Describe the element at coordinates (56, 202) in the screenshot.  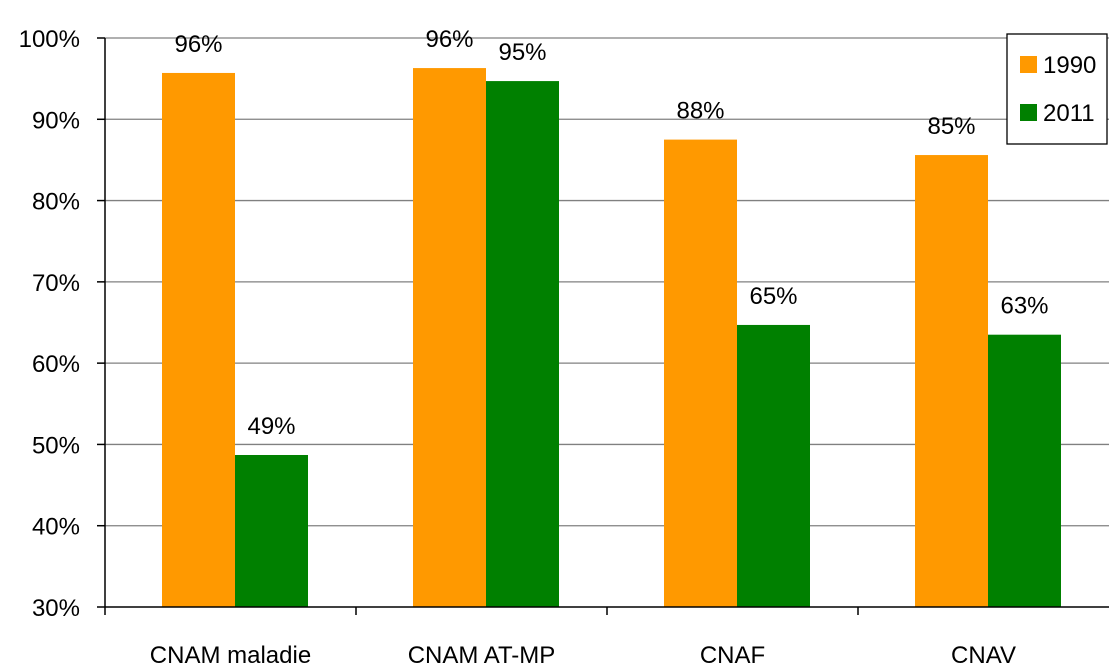
I see `y-tick-label: 80%` at that location.